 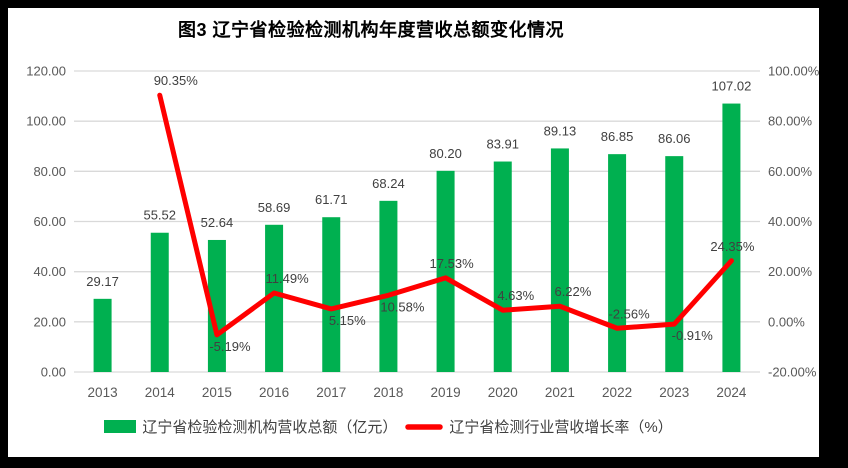 I want to click on bar-value-2021: 89.13, so click(x=560, y=130).